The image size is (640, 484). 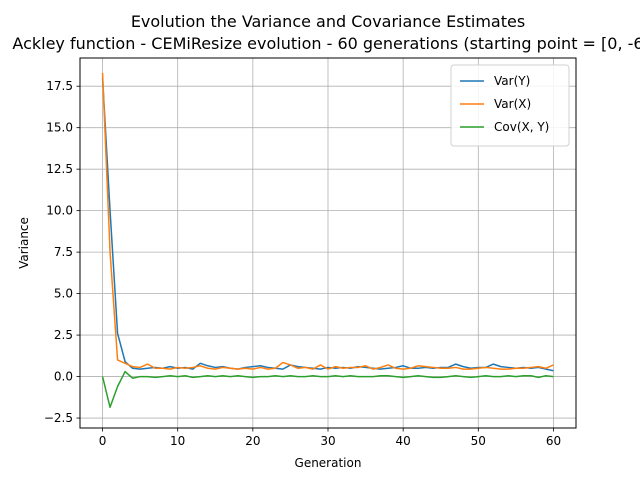 I want to click on x-axis-label: Generation, so click(x=328, y=463).